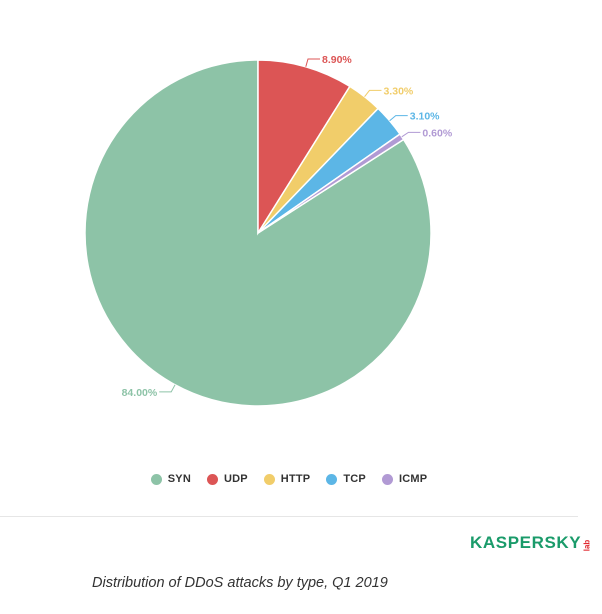 Image resolution: width=602 pixels, height=614 pixels. Describe the element at coordinates (337, 60) in the screenshot. I see `data-label-udp: 8.90%` at that location.